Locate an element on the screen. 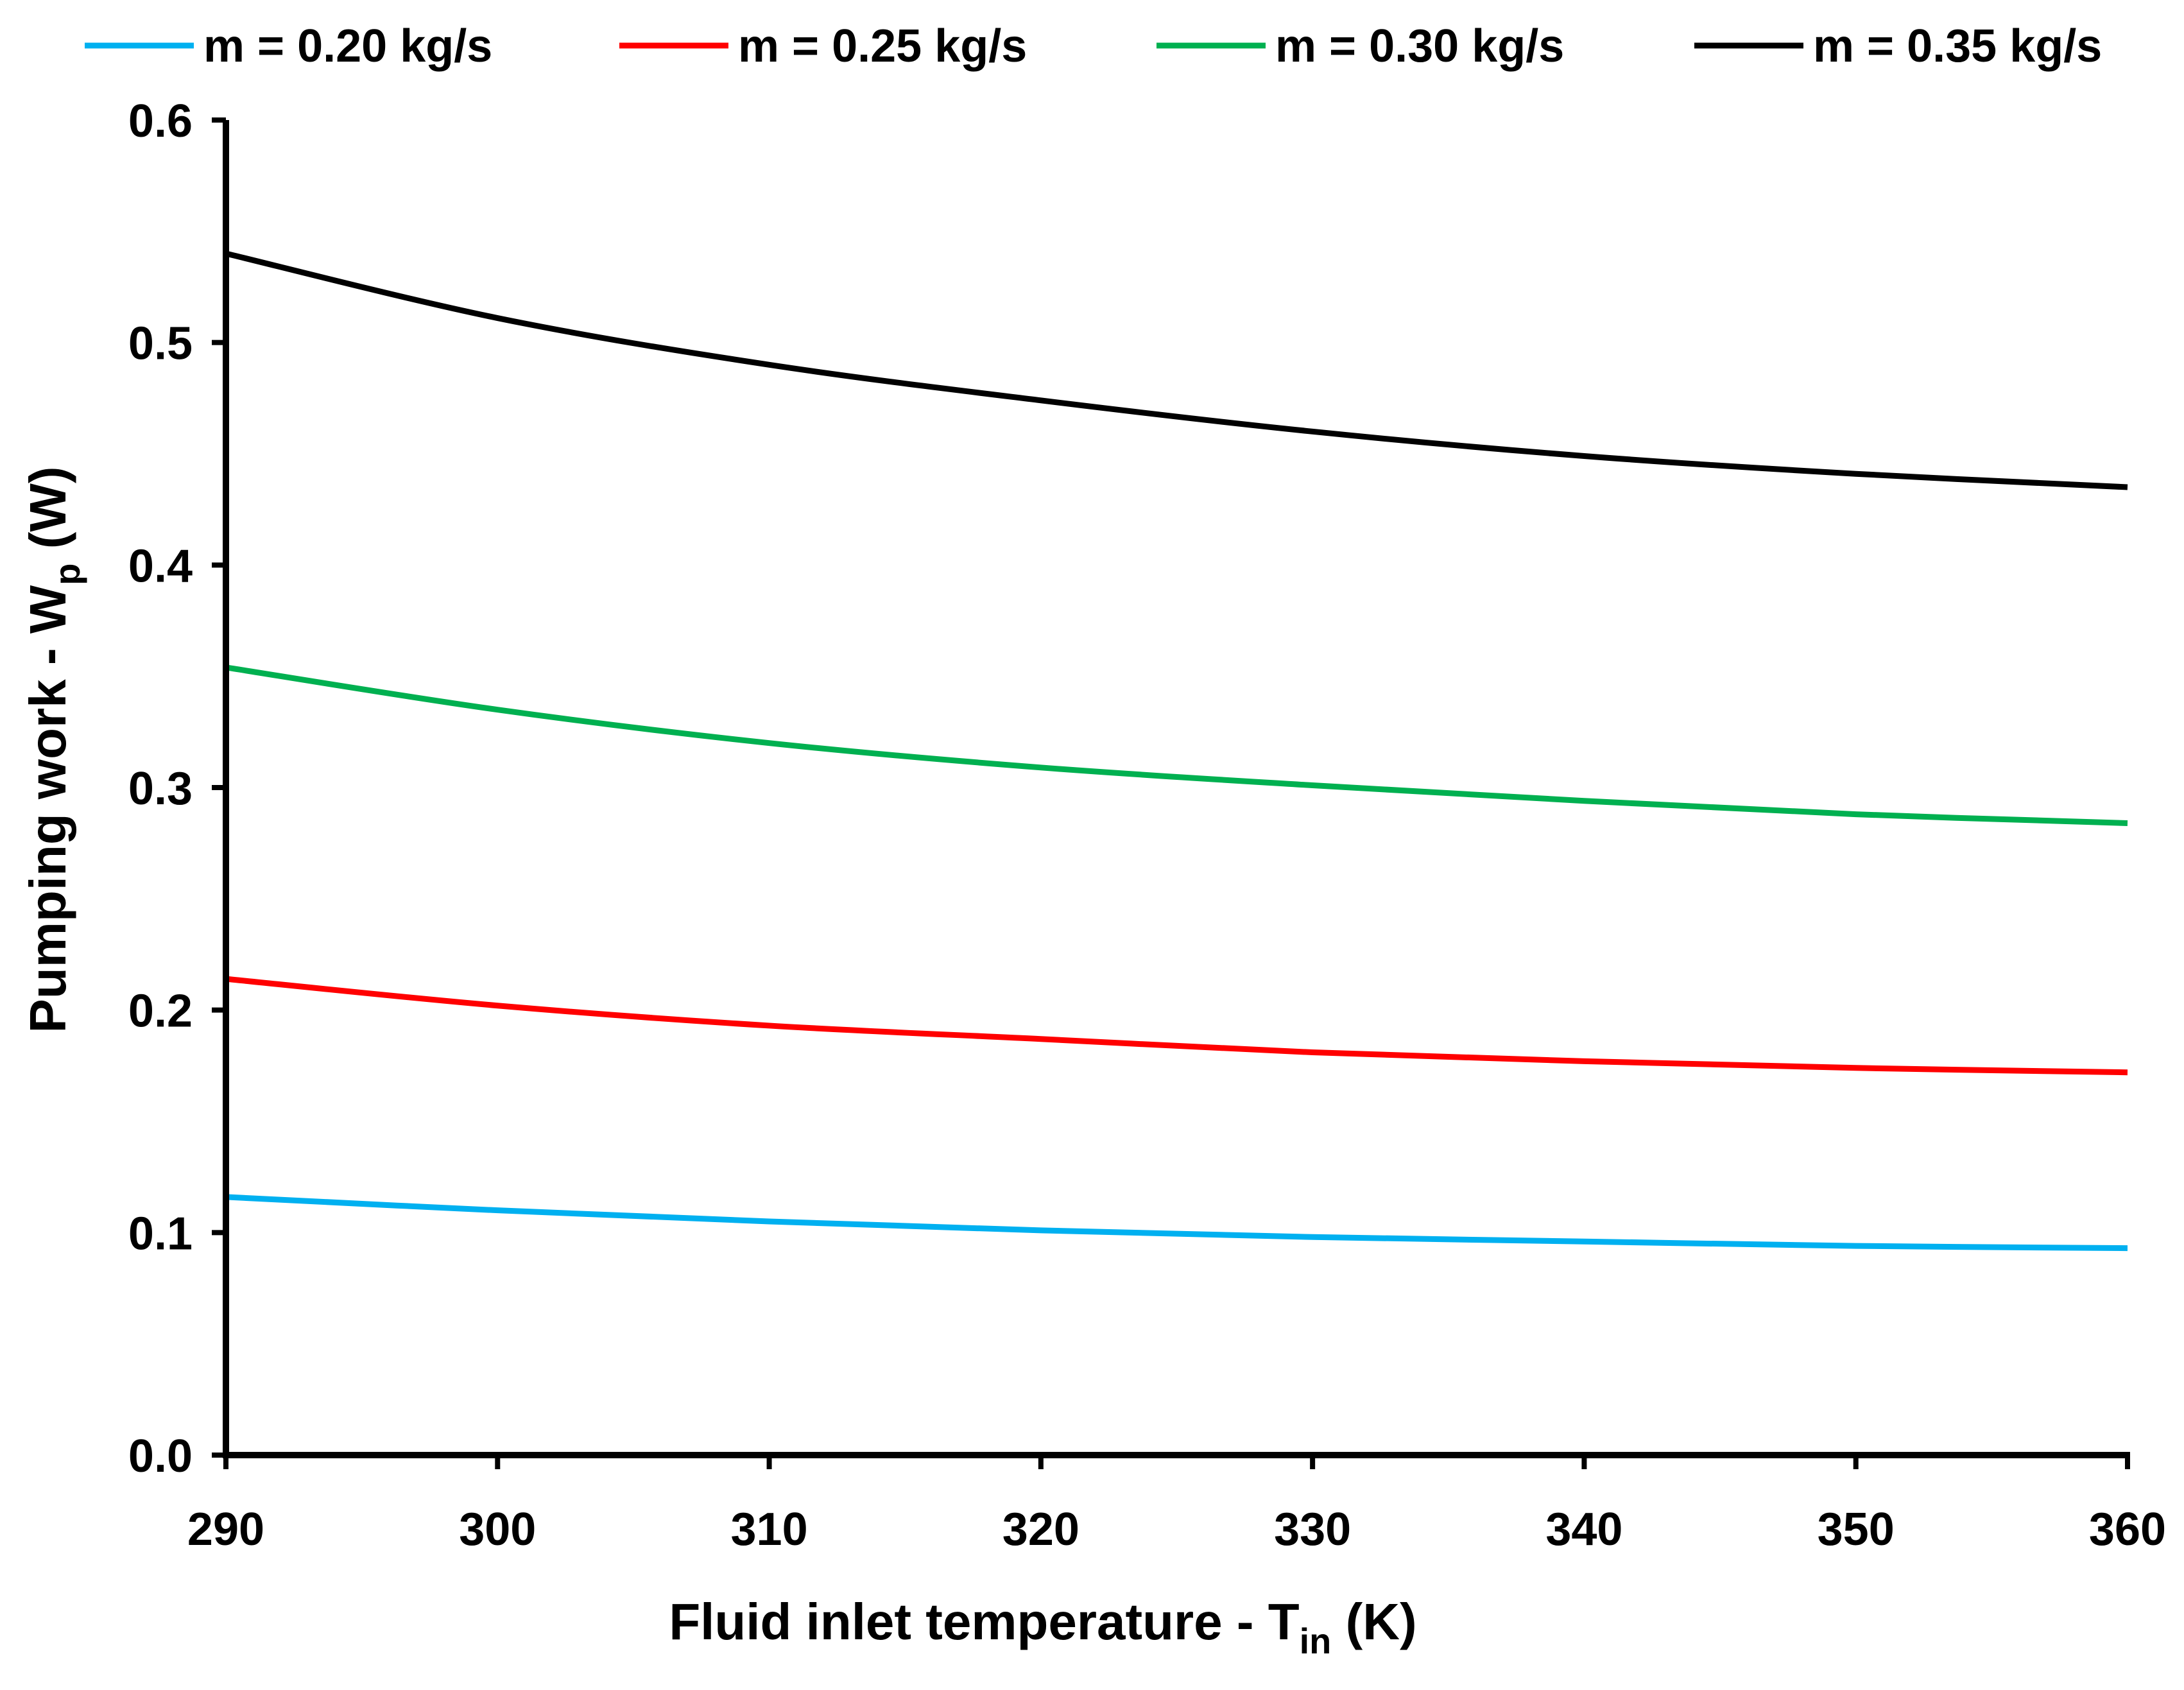 Image resolution: width=2184 pixels, height=1690 pixels. y-tick-label: 0.3 is located at coordinates (160, 789).